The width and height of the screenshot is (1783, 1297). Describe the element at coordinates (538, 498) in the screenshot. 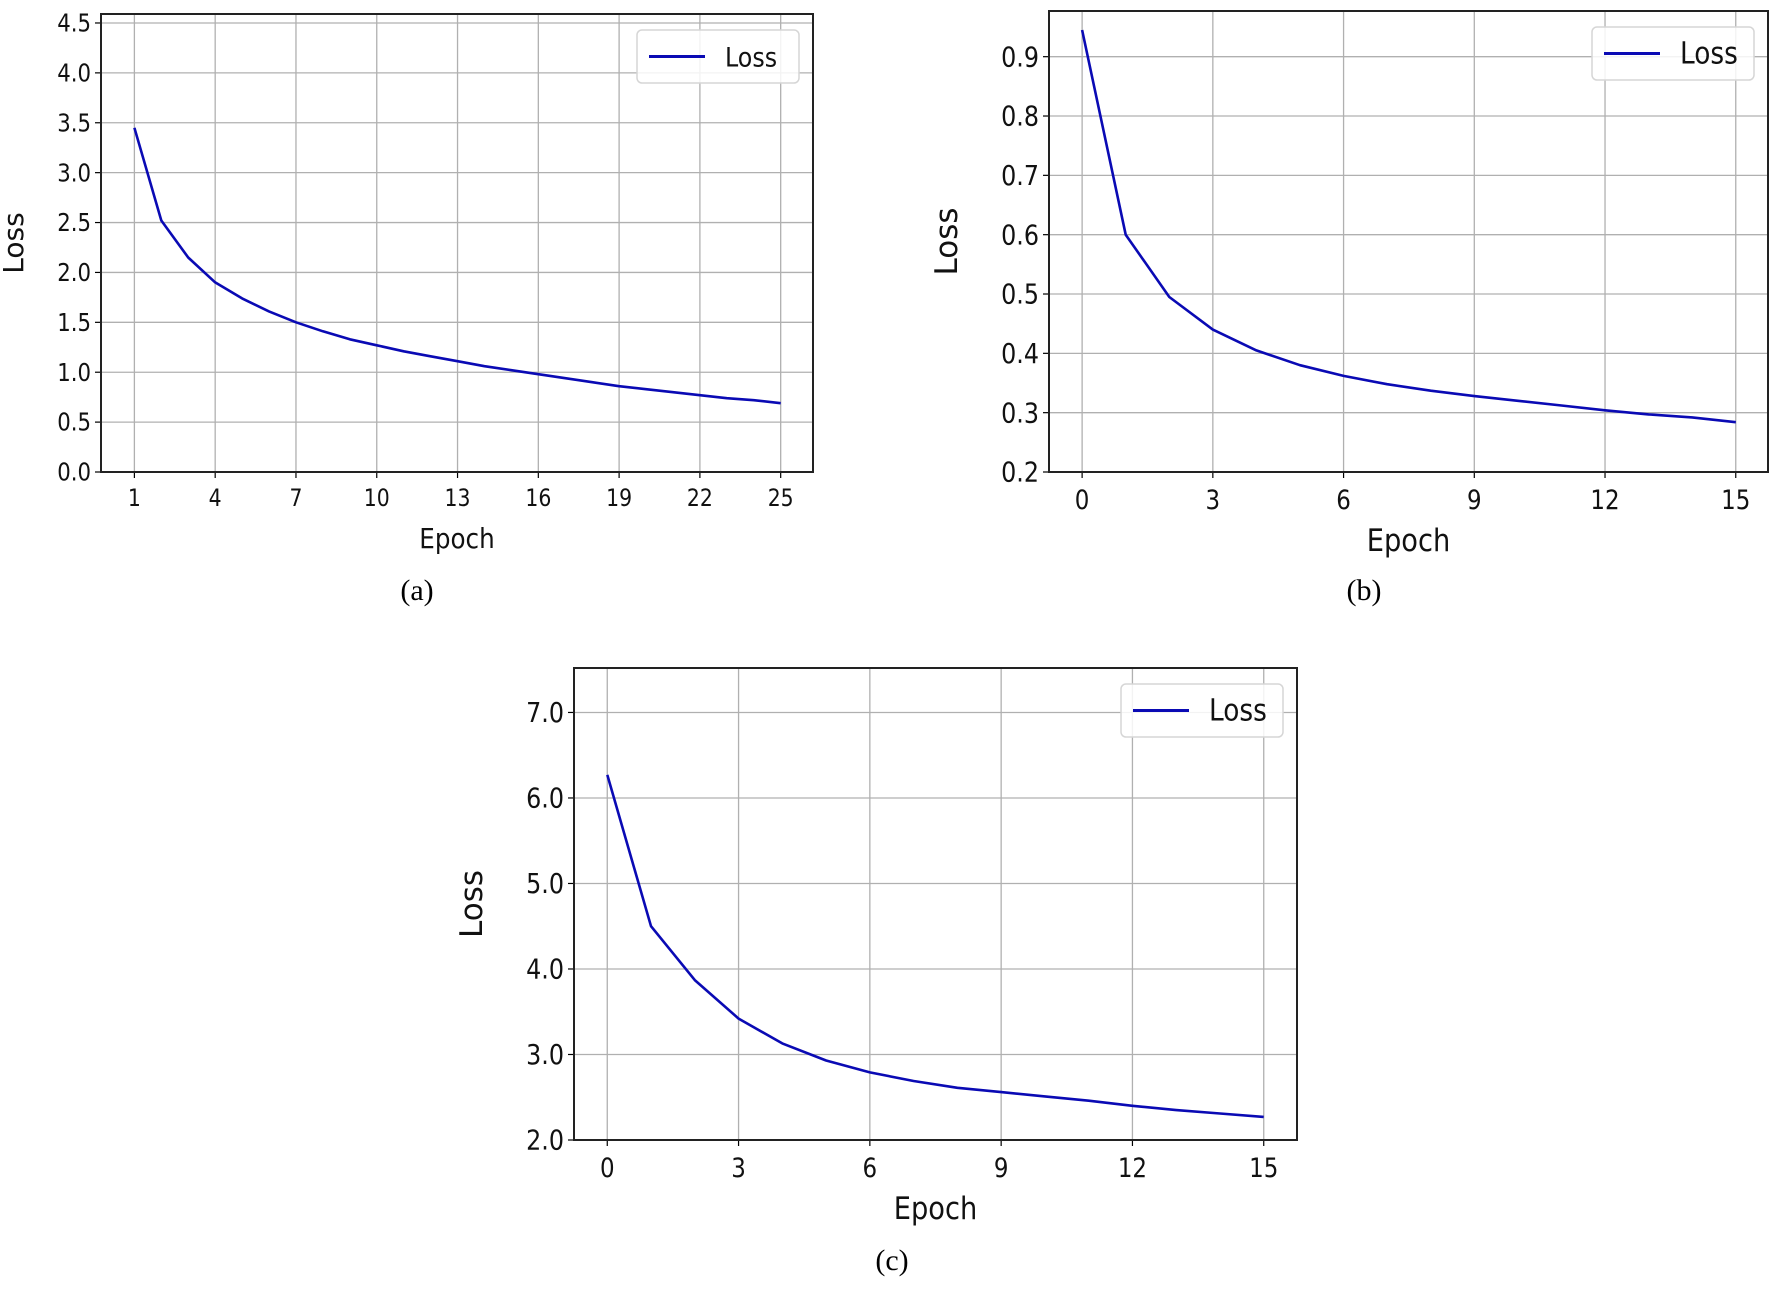

I see `x-tick-label: 16` at that location.